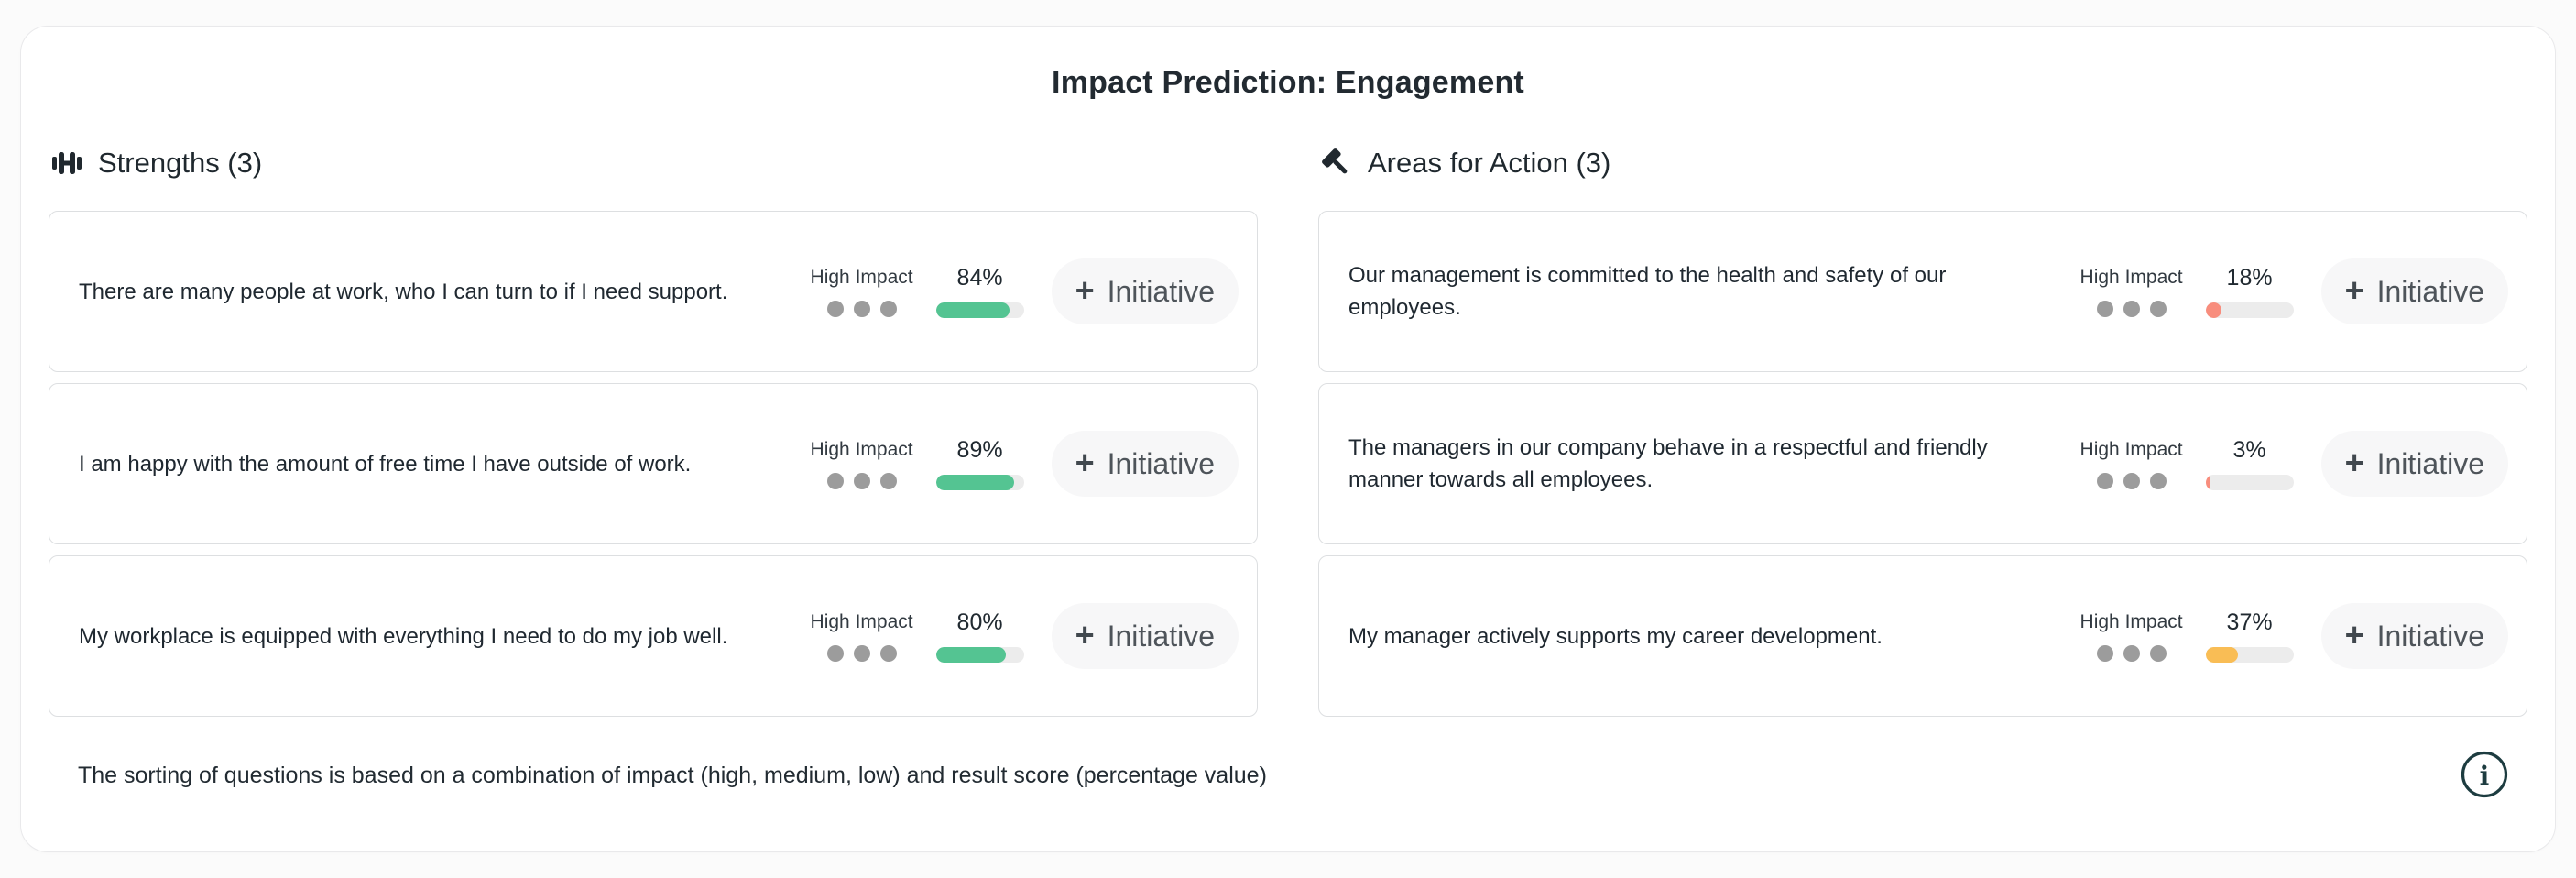 The image size is (2576, 878). I want to click on card-stats: High Impact 3% +, so click(2290, 464).